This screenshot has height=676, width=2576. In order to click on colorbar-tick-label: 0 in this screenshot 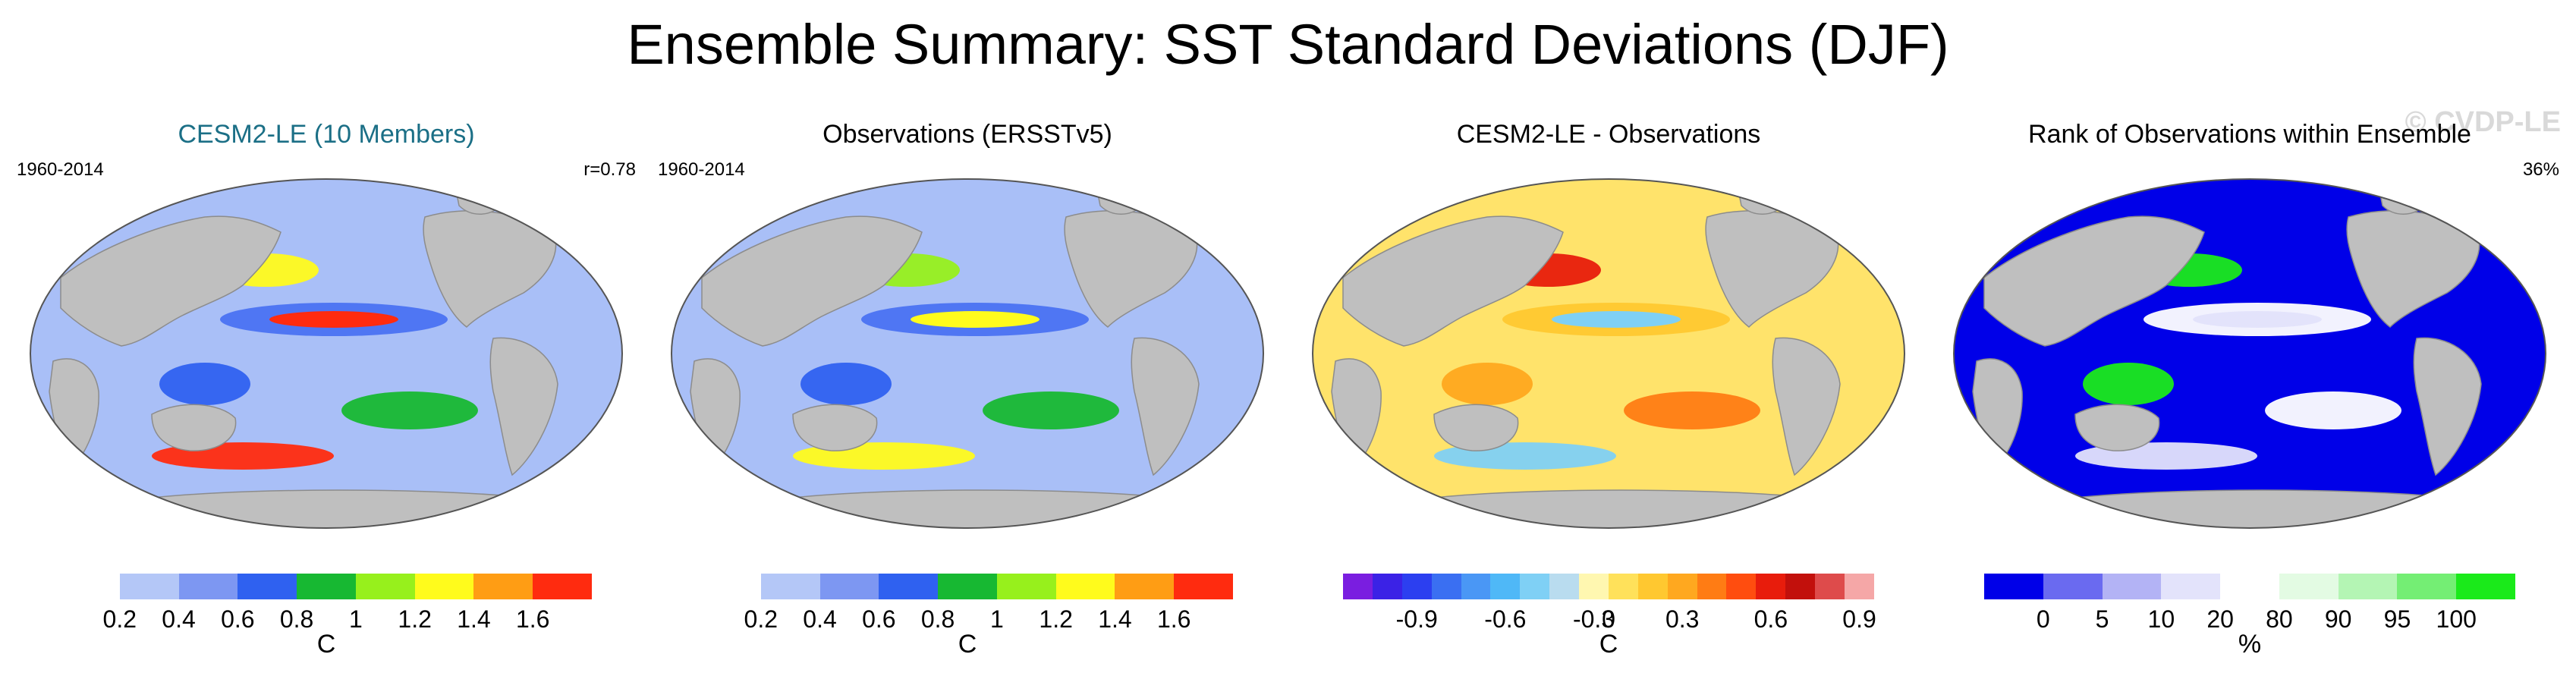, I will do `click(2043, 619)`.